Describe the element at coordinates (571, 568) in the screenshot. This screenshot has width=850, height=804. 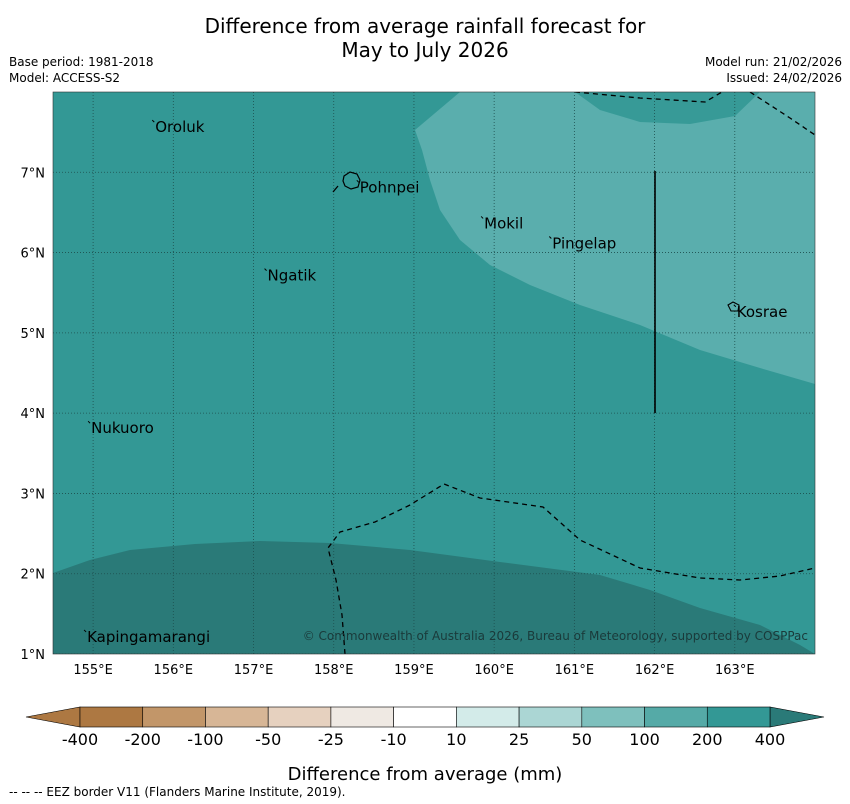
I see `eez-border-south` at that location.